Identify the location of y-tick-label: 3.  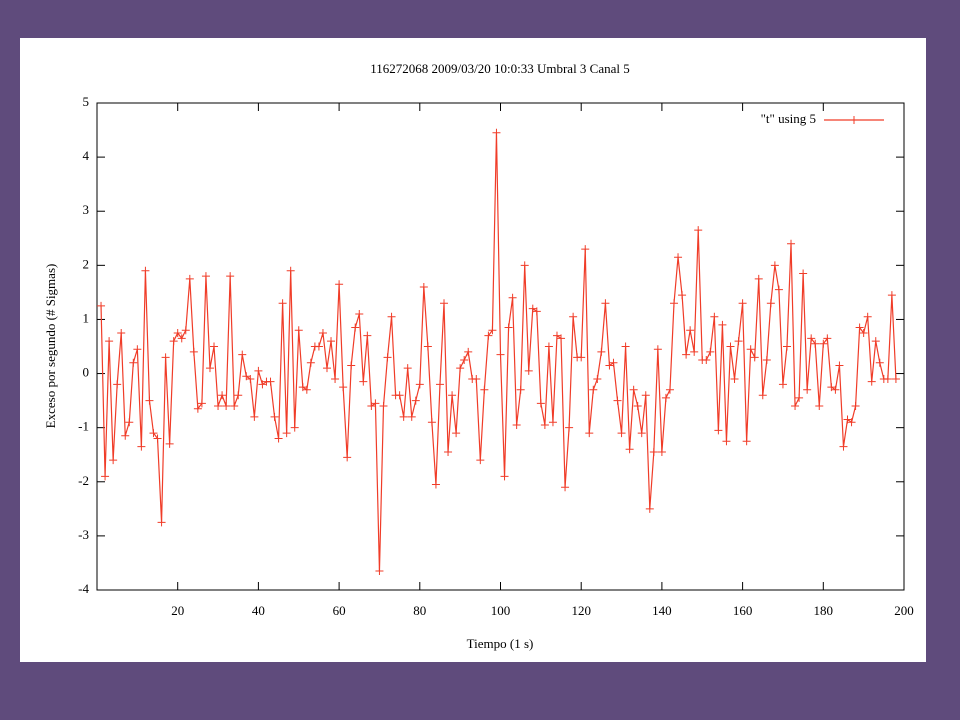
(86, 209).